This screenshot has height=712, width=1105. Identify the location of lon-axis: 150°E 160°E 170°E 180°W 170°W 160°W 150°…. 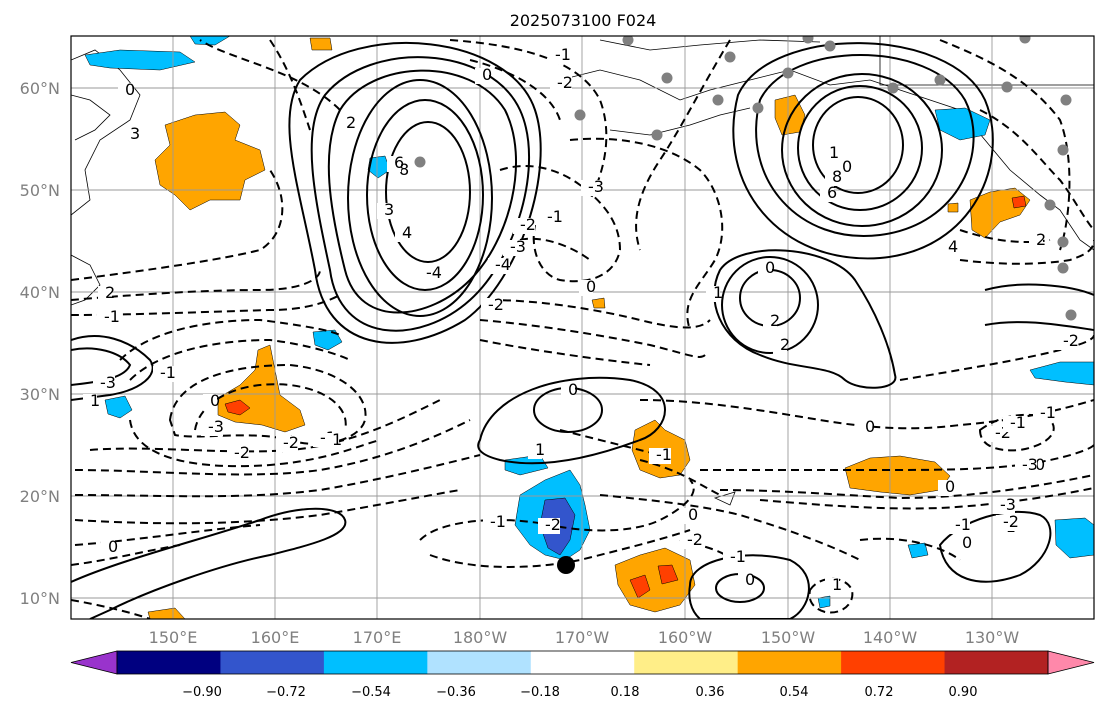
(584, 637).